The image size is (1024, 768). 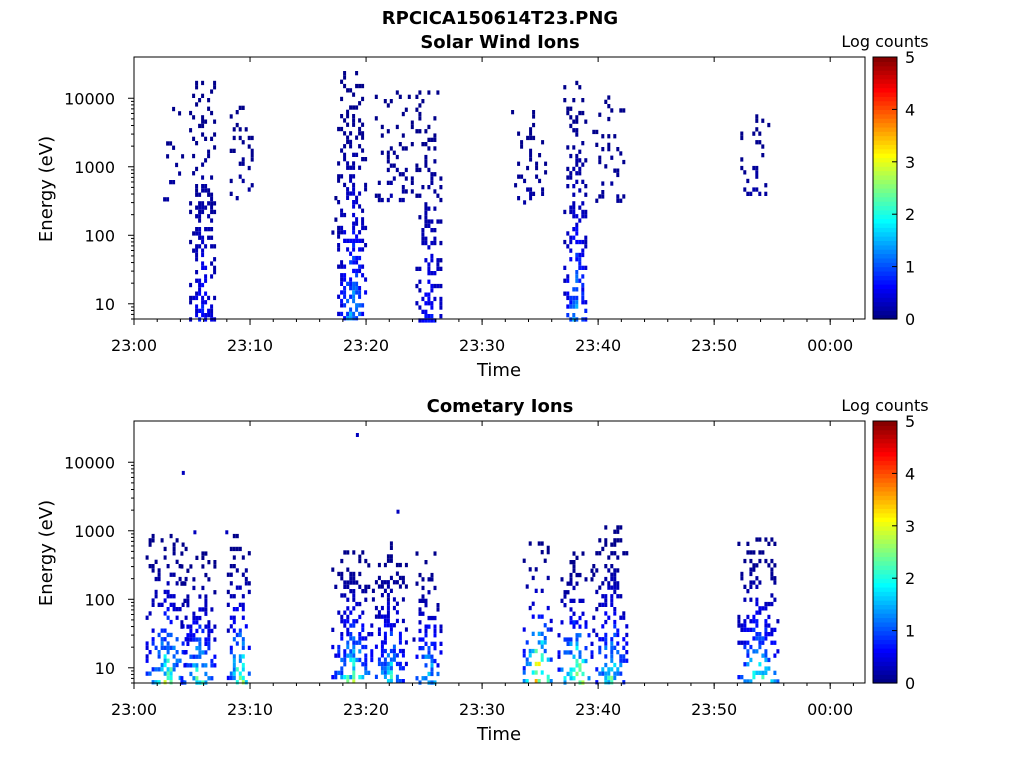 What do you see at coordinates (94, 531) in the screenshot?
I see `y-tick-label: 1000` at bounding box center [94, 531].